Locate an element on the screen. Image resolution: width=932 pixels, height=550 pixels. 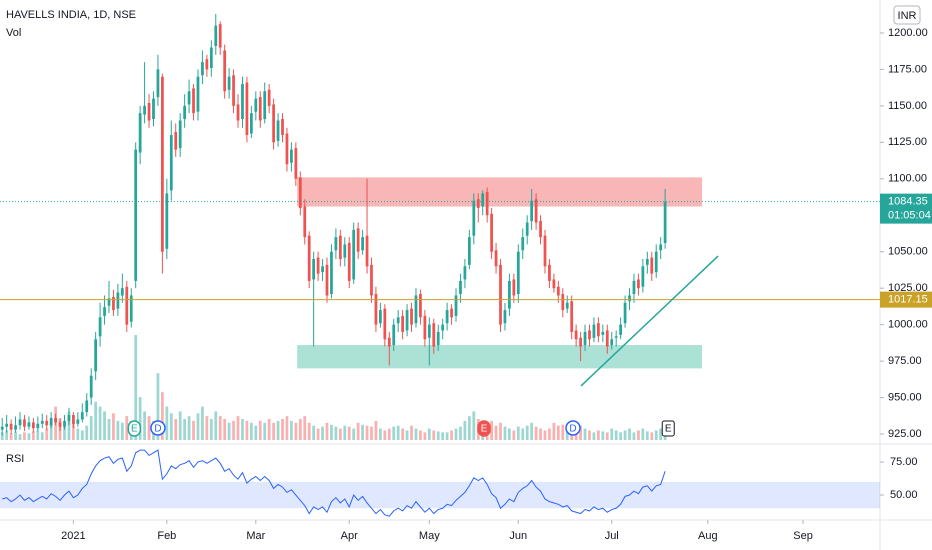
y-tick-label: 1100.00 is located at coordinates (907, 179).